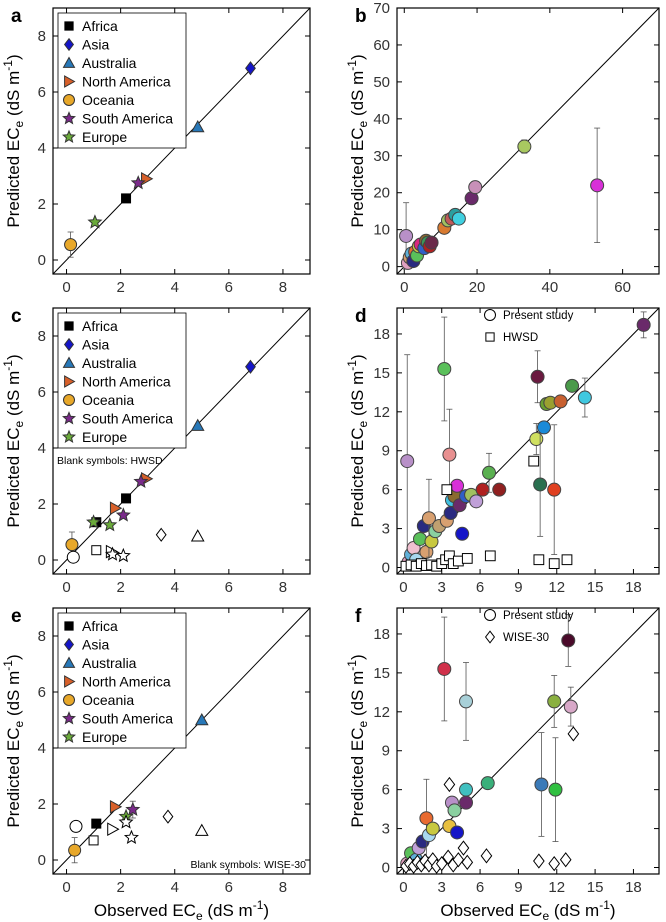  I want to click on y-tick-label: 8, so click(42, 336).